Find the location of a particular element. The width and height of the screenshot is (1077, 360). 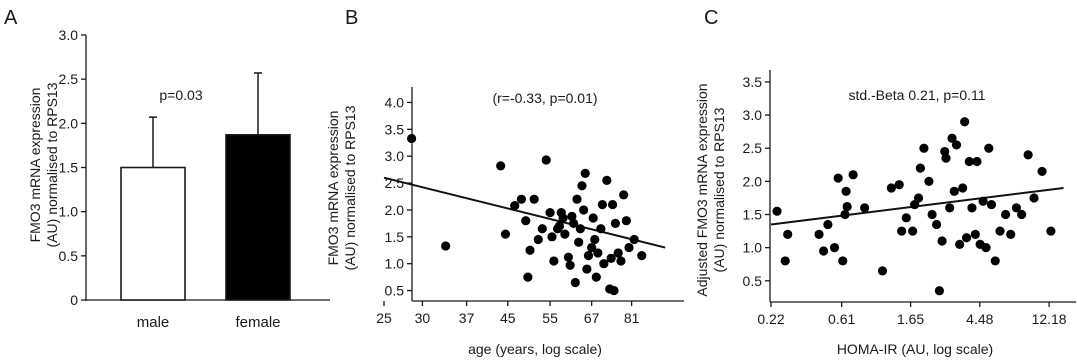

panel-a-y-ticks: 0 0.5 1.0 1.5 2.0 2.5 3.0 is located at coordinates (72, 167).